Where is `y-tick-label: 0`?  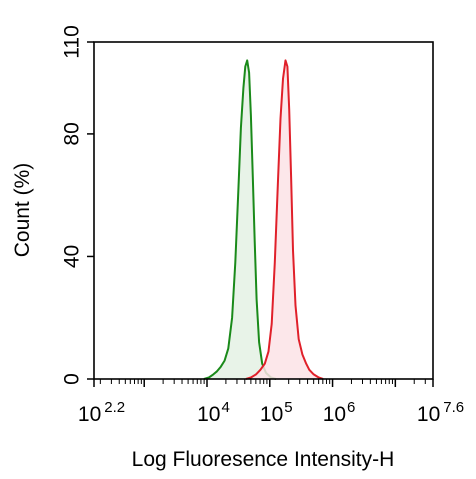
y-tick-label: 0 is located at coordinates (72, 379).